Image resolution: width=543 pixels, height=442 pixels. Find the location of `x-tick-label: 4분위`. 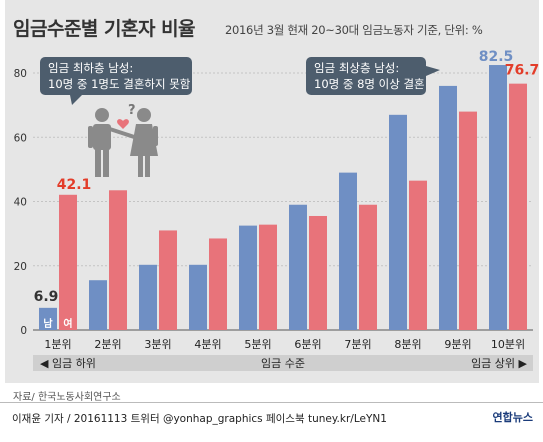

x-tick-label: 4분위 is located at coordinates (207, 344).